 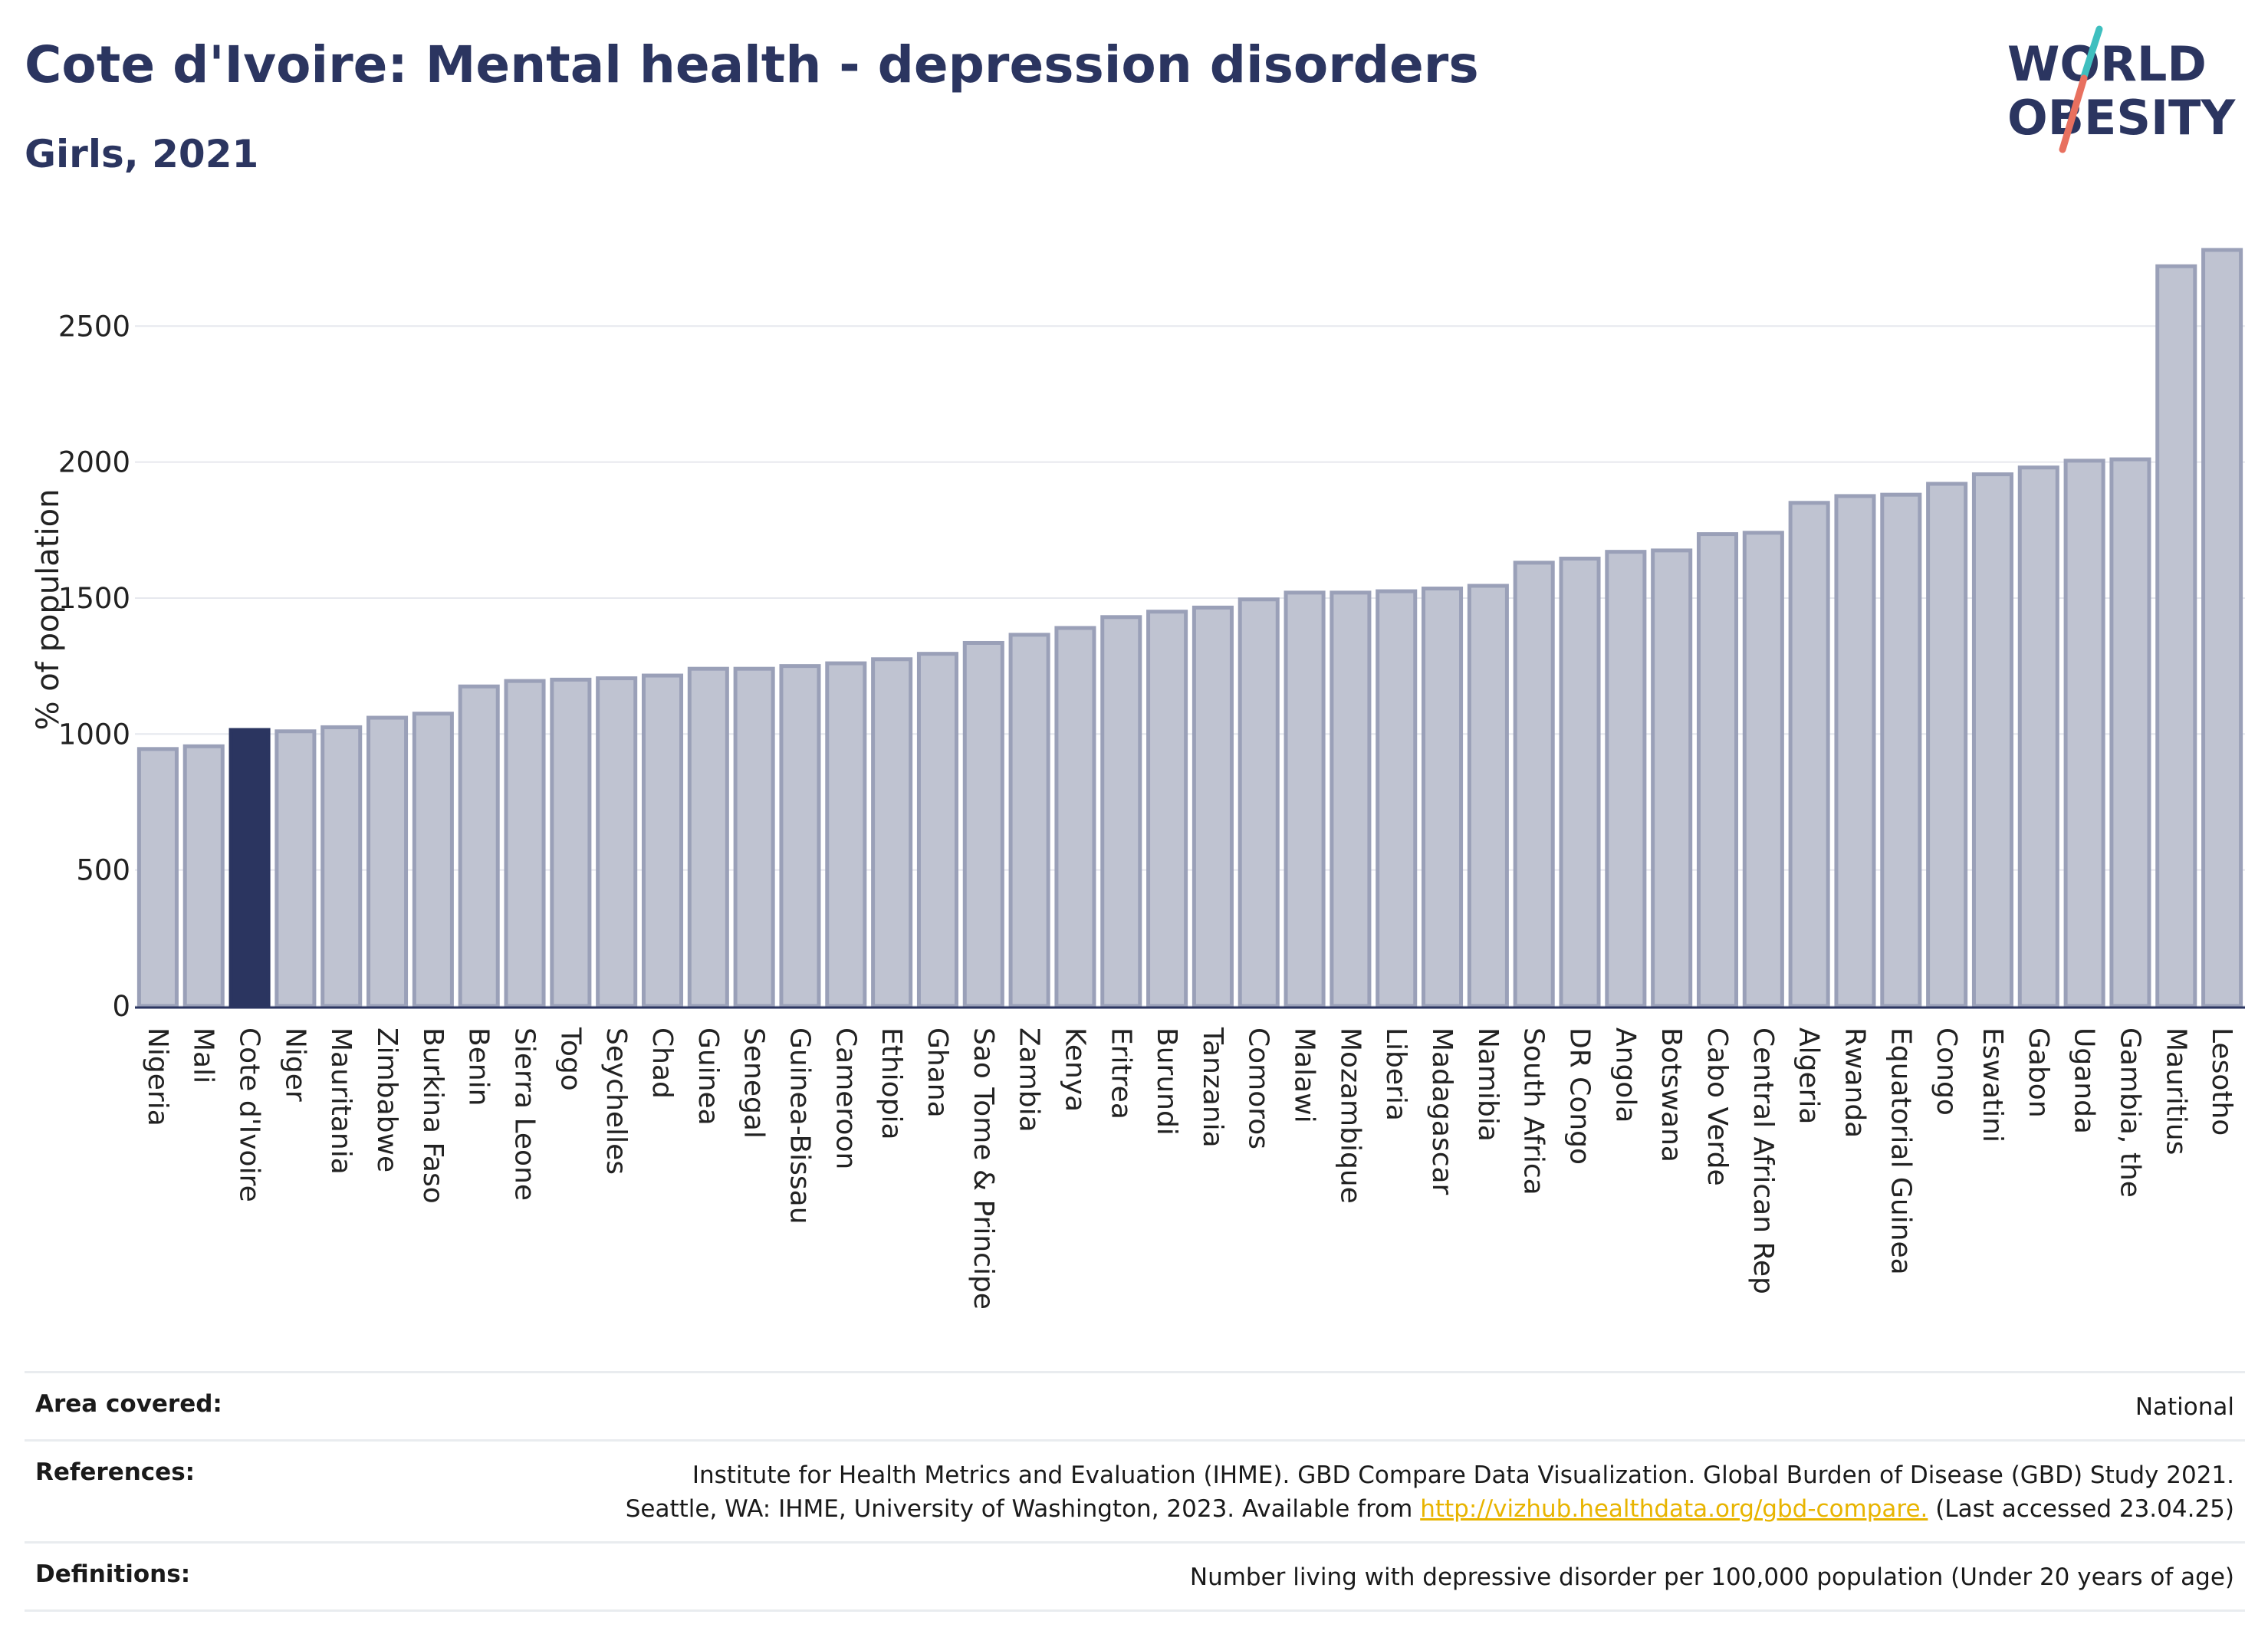 I want to click on bar-central-african-rep, so click(x=1763, y=770).